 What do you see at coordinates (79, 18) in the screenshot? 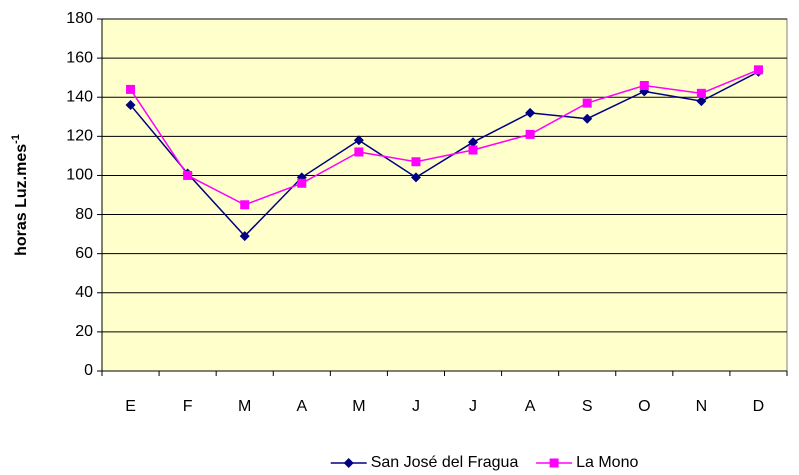
I see `y-tick-label: 180` at bounding box center [79, 18].